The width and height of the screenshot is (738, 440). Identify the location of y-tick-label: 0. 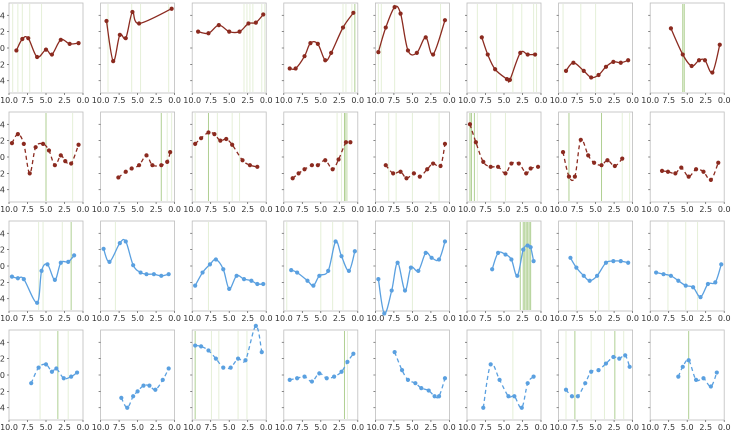
(2, 48).